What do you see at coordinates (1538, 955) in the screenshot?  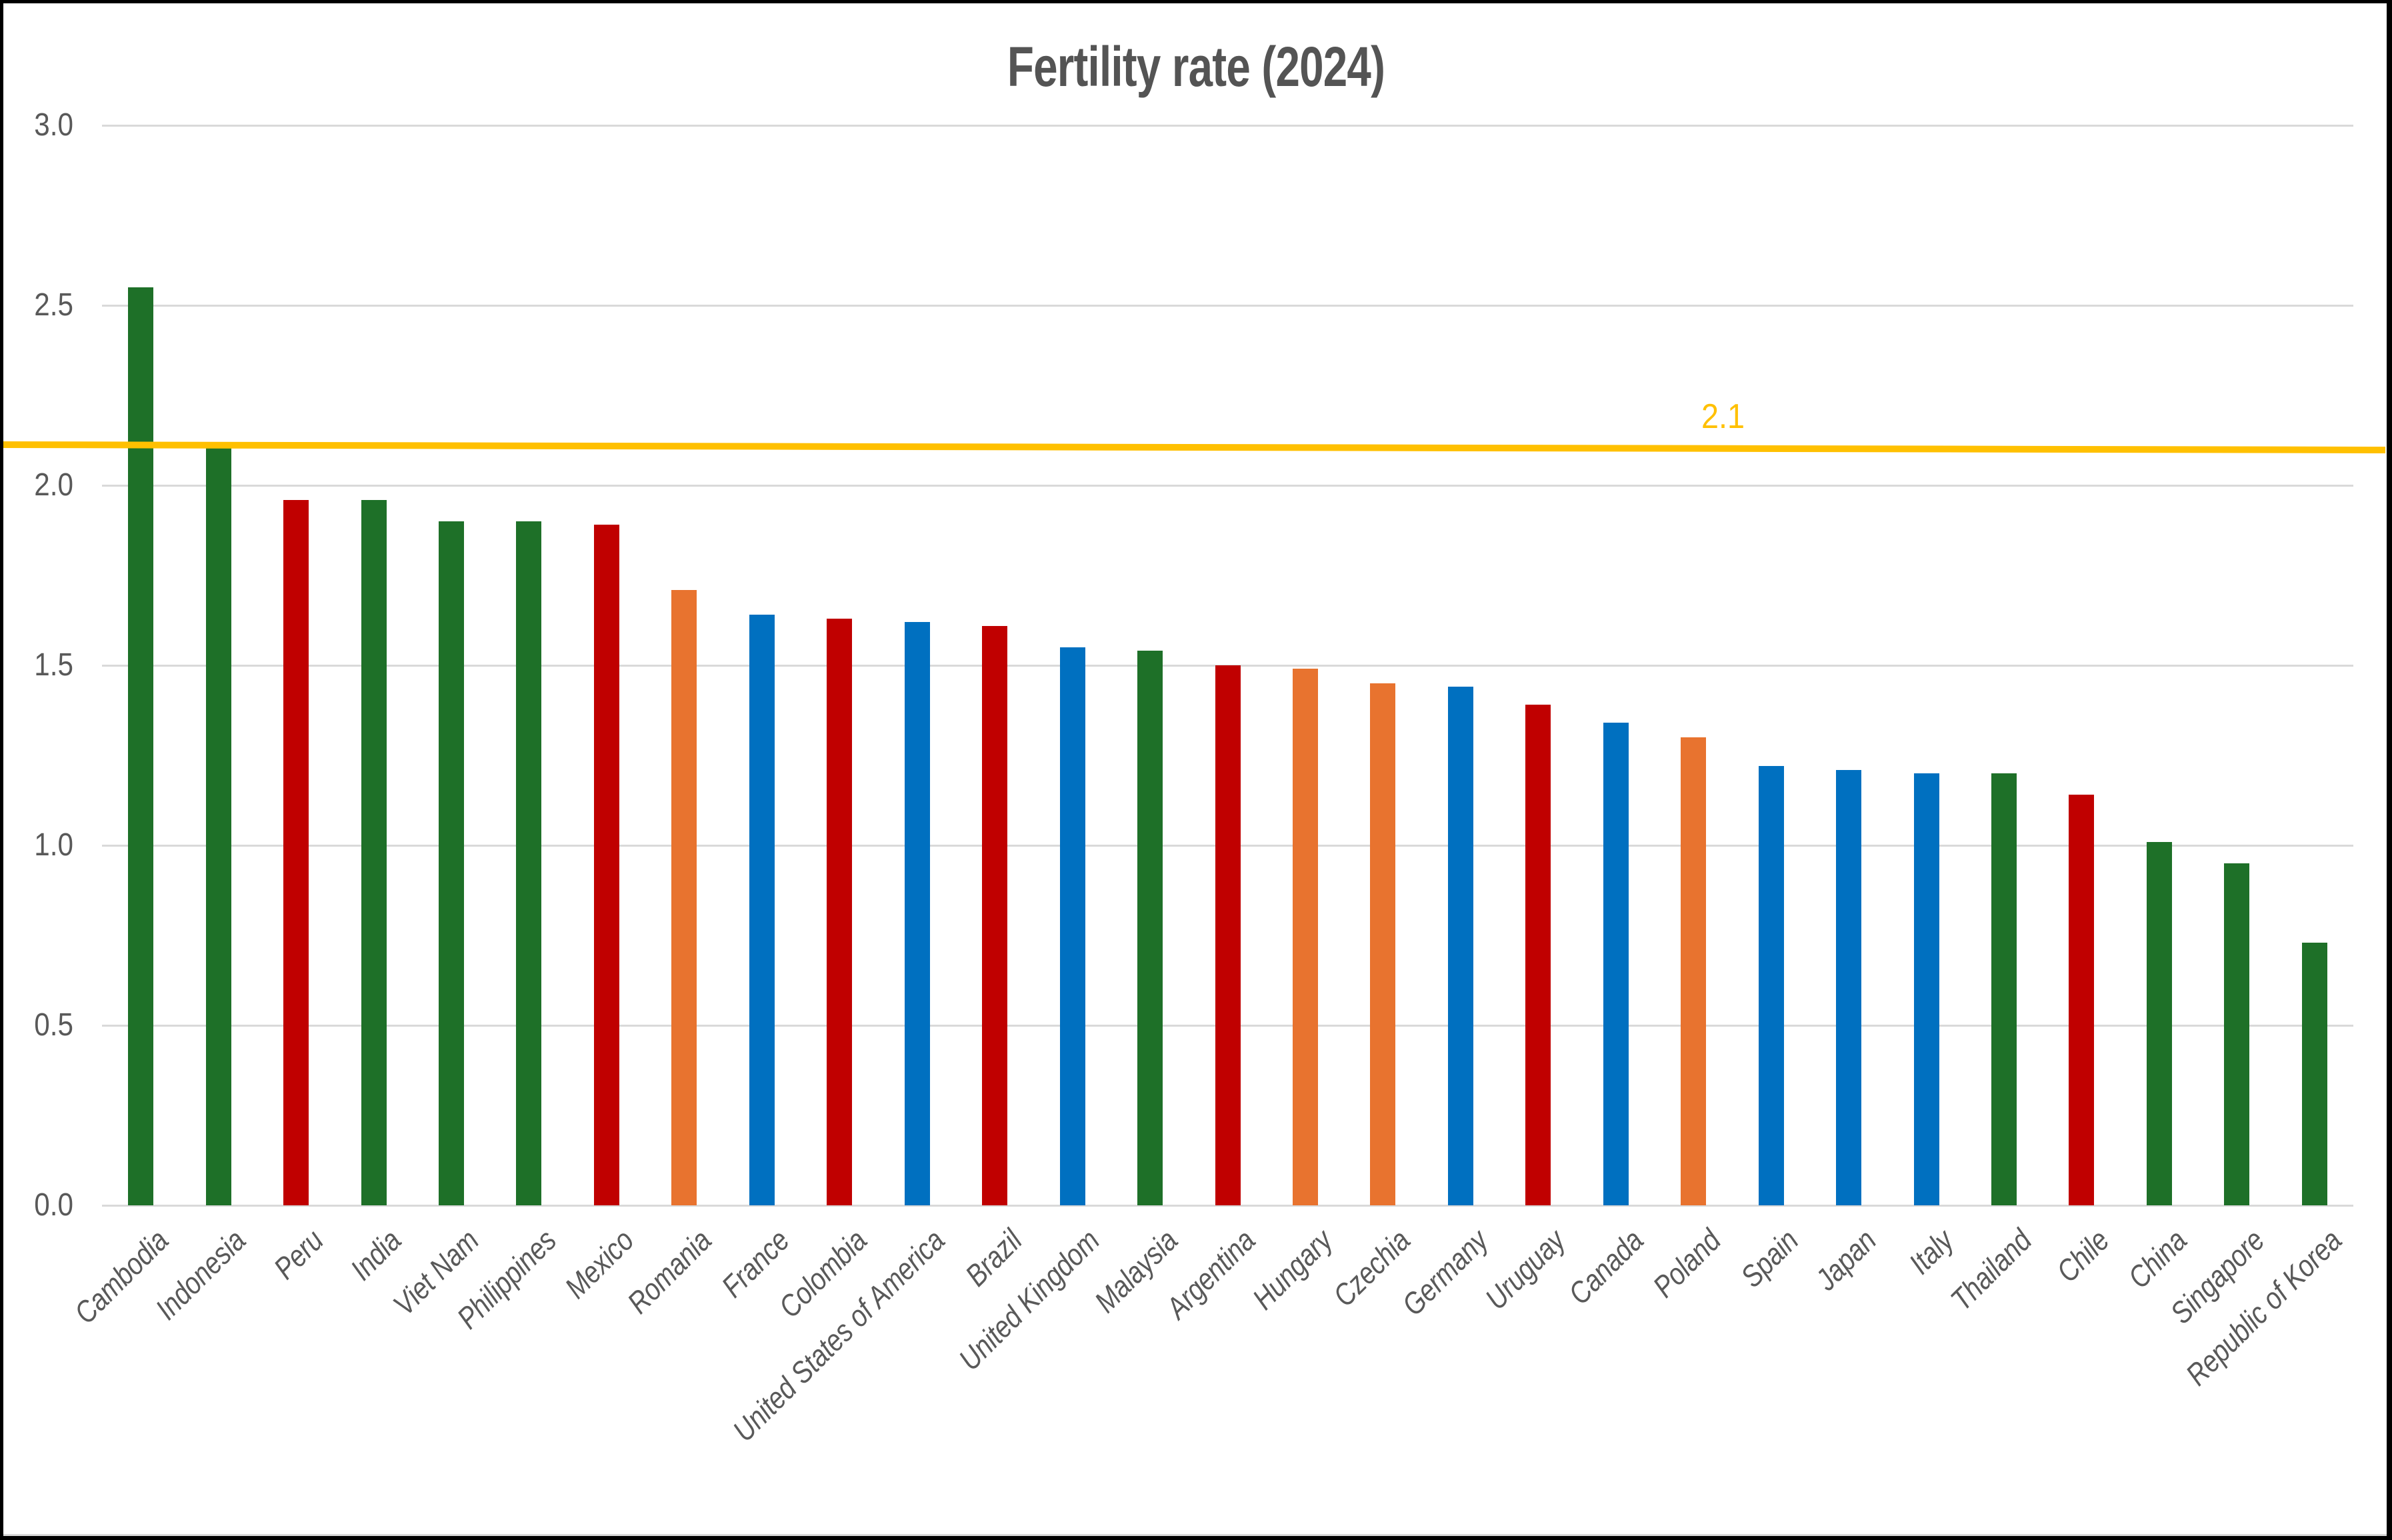 I see `bar-uruguay` at bounding box center [1538, 955].